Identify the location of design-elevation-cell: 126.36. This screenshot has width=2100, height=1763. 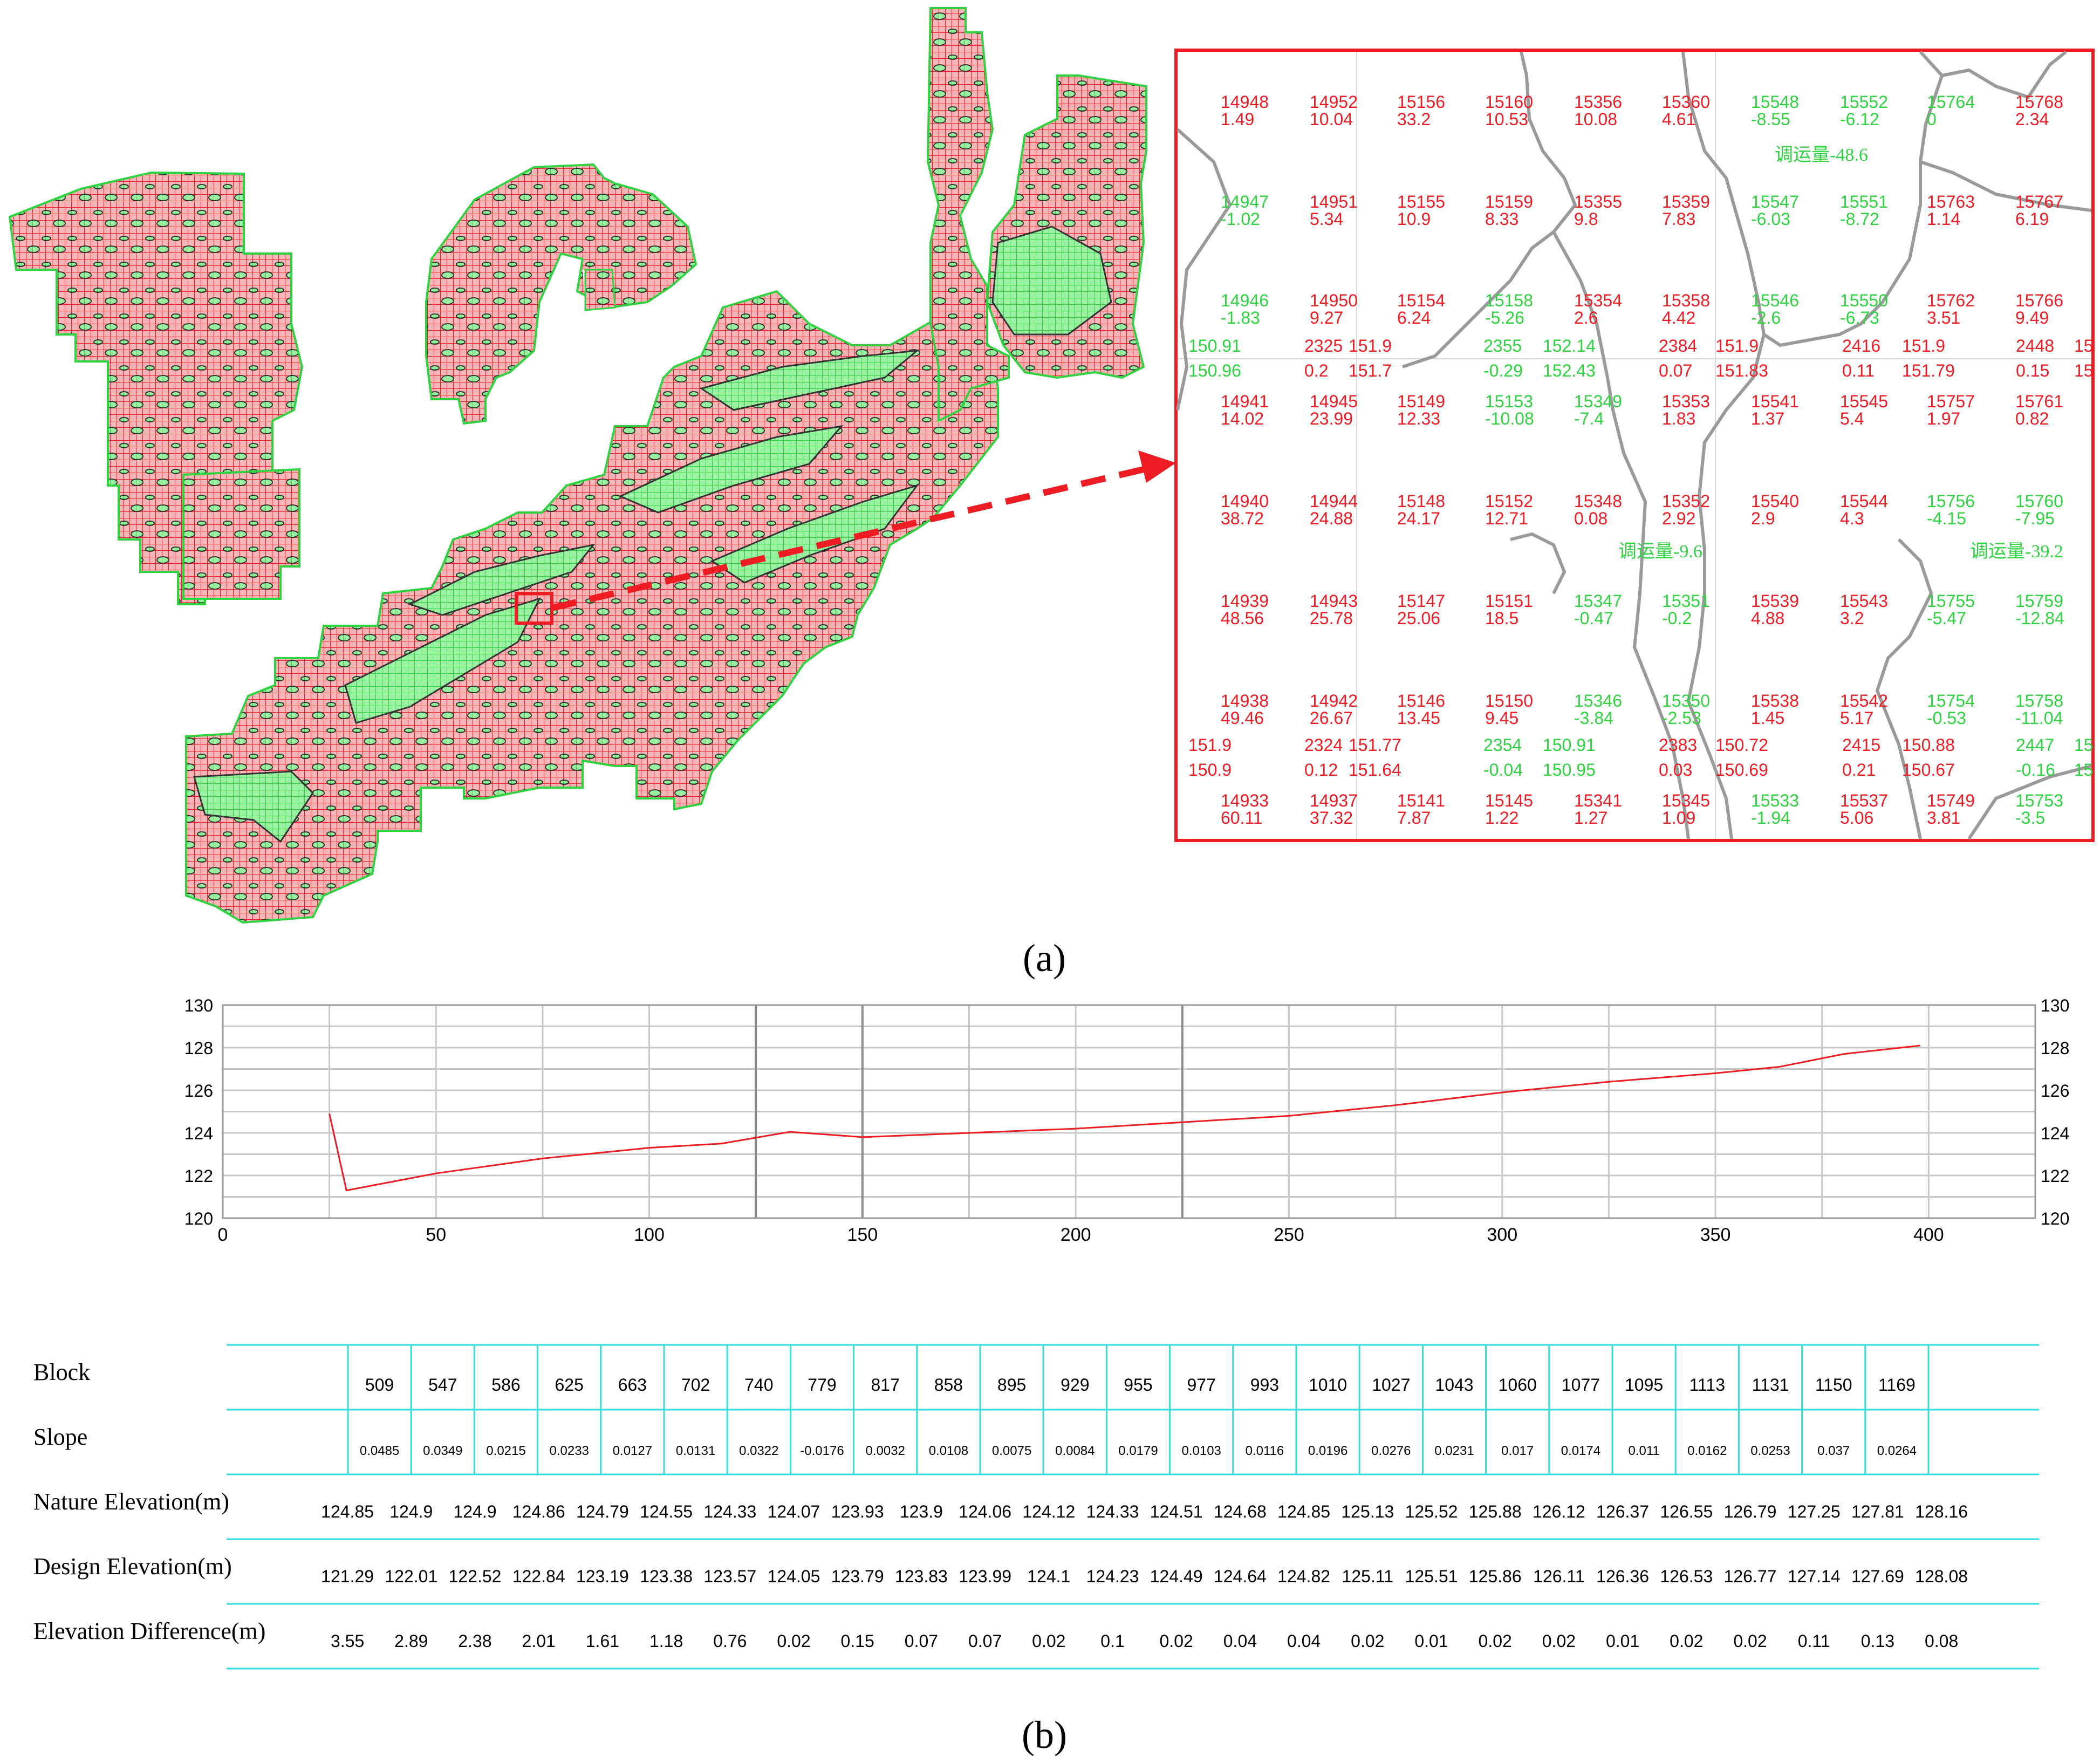
(1623, 1577).